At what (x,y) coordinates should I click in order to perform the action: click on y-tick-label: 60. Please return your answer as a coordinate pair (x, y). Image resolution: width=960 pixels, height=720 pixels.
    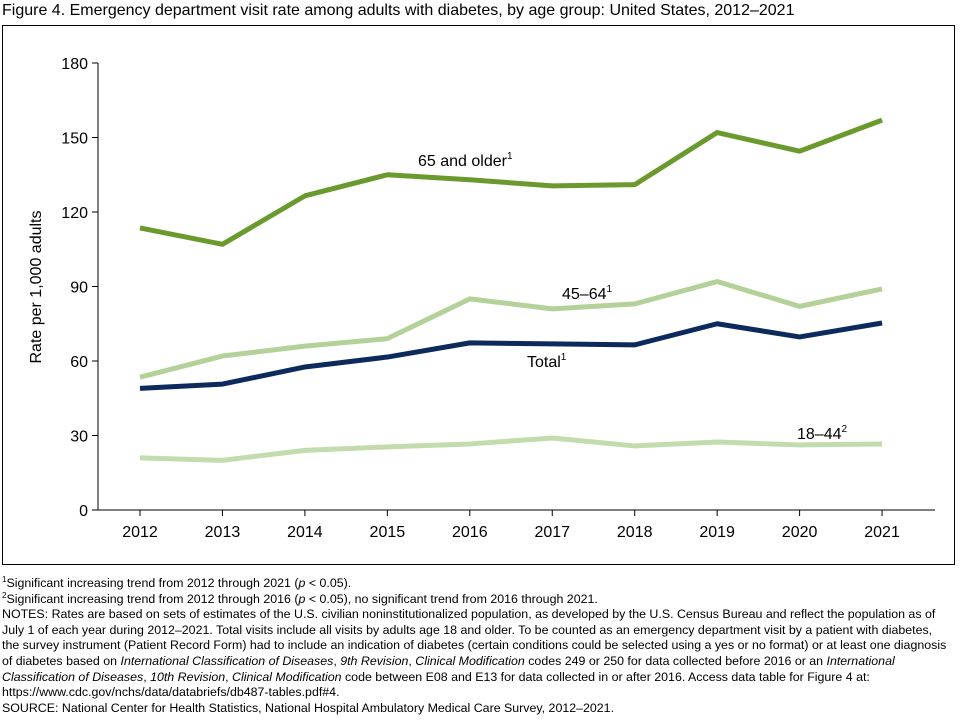
    Looking at the image, I should click on (79, 362).